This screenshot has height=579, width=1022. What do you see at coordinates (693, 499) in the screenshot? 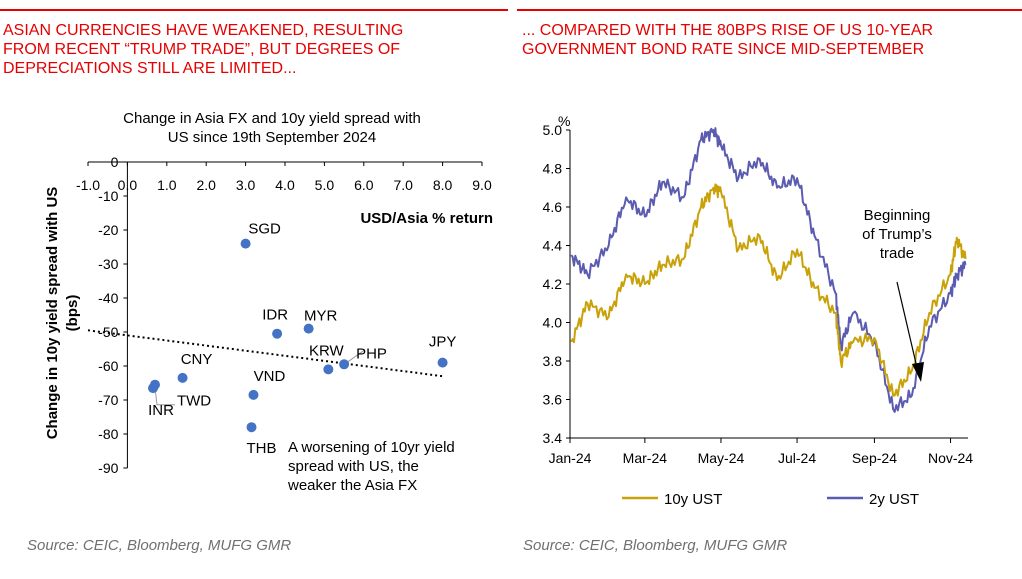
I see `legend-label: 10y UST` at bounding box center [693, 499].